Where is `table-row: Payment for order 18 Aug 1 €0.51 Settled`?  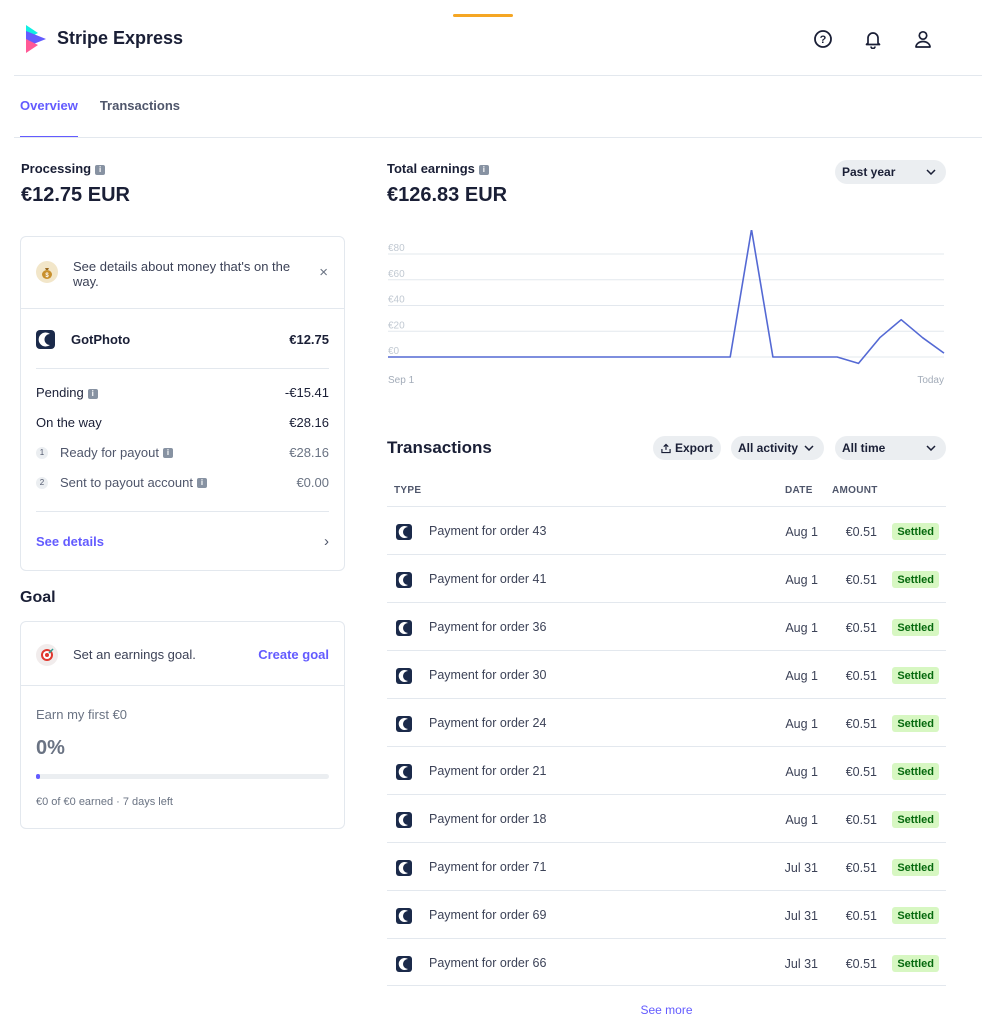 table-row: Payment for order 18 Aug 1 €0.51 Settled is located at coordinates (666, 818).